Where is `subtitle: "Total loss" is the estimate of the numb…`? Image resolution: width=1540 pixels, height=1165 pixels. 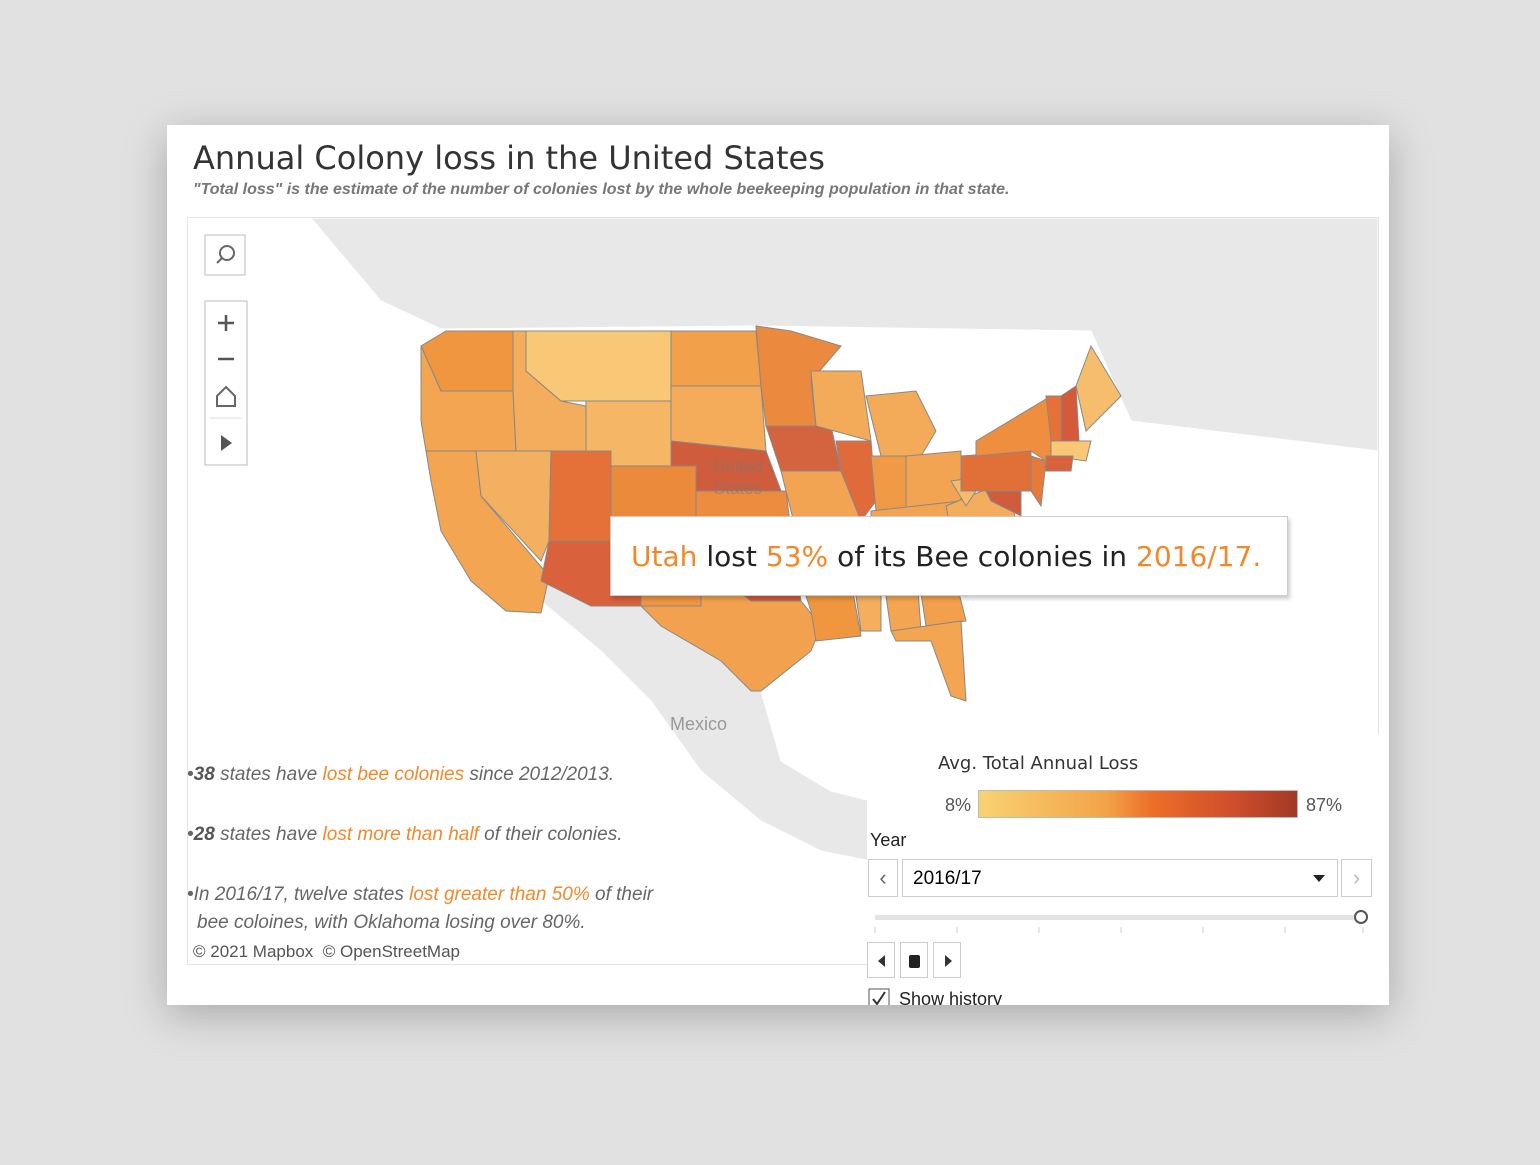 subtitle: "Total loss" is the estimate of the numb… is located at coordinates (601, 189).